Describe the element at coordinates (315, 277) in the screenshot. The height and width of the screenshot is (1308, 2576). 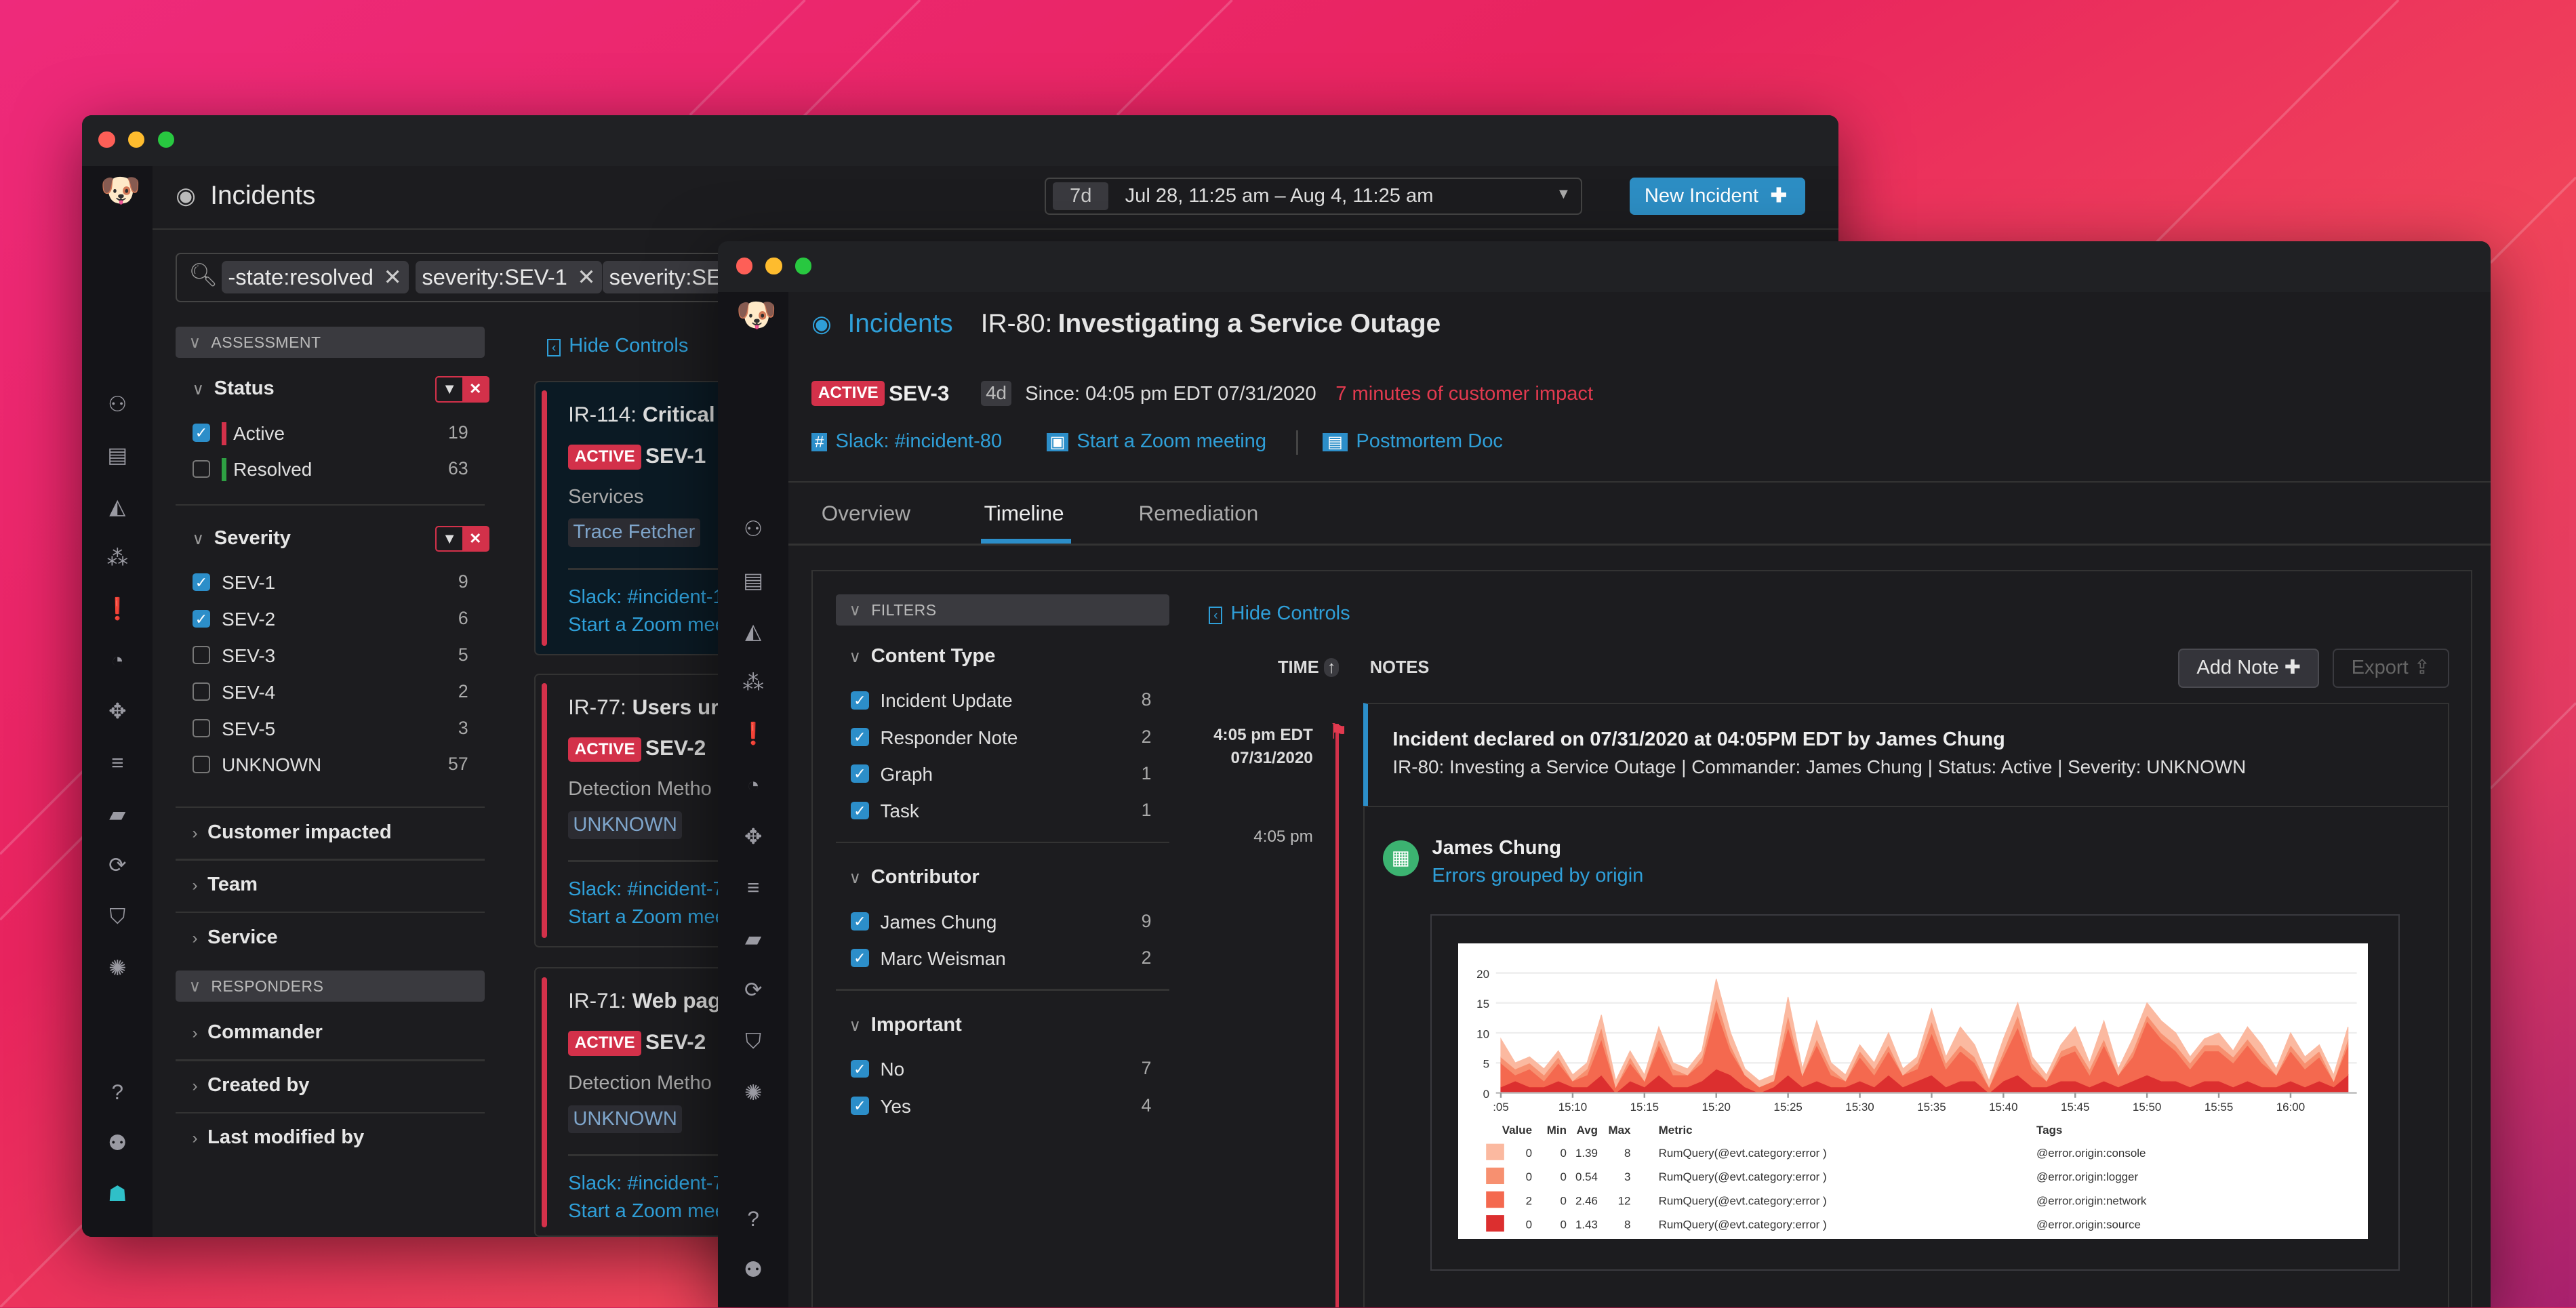
I see `search-filter-chip: -state:resolved ✕` at that location.